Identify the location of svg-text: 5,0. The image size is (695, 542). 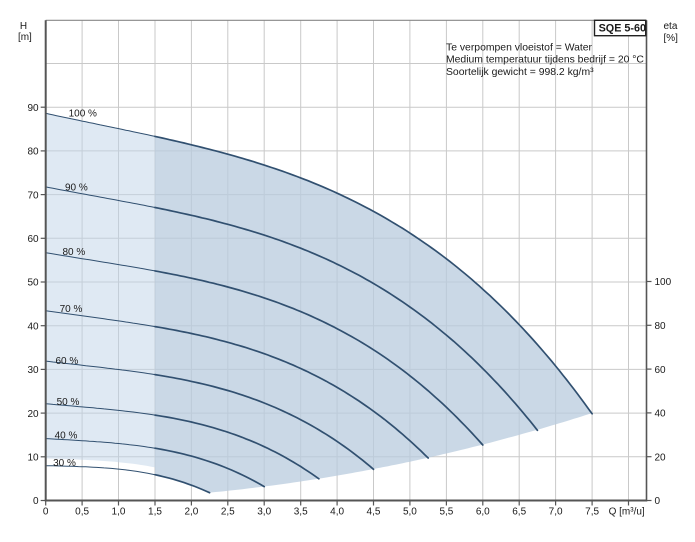
(410, 511).